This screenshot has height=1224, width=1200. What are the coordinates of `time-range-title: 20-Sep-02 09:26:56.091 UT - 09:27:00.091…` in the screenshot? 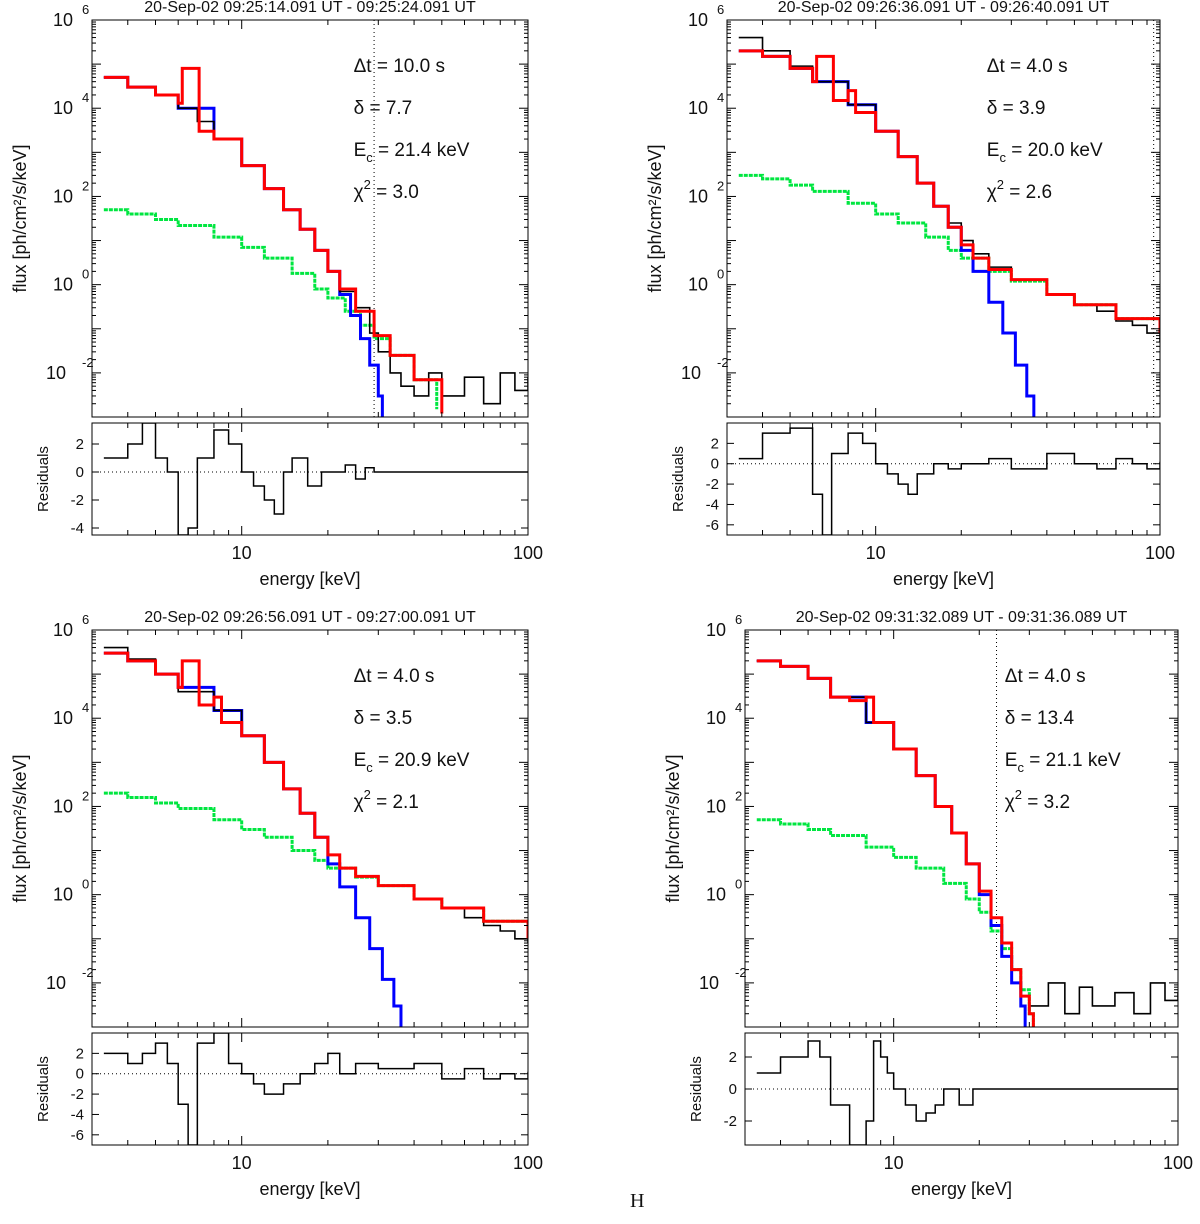 It's located at (310, 617).